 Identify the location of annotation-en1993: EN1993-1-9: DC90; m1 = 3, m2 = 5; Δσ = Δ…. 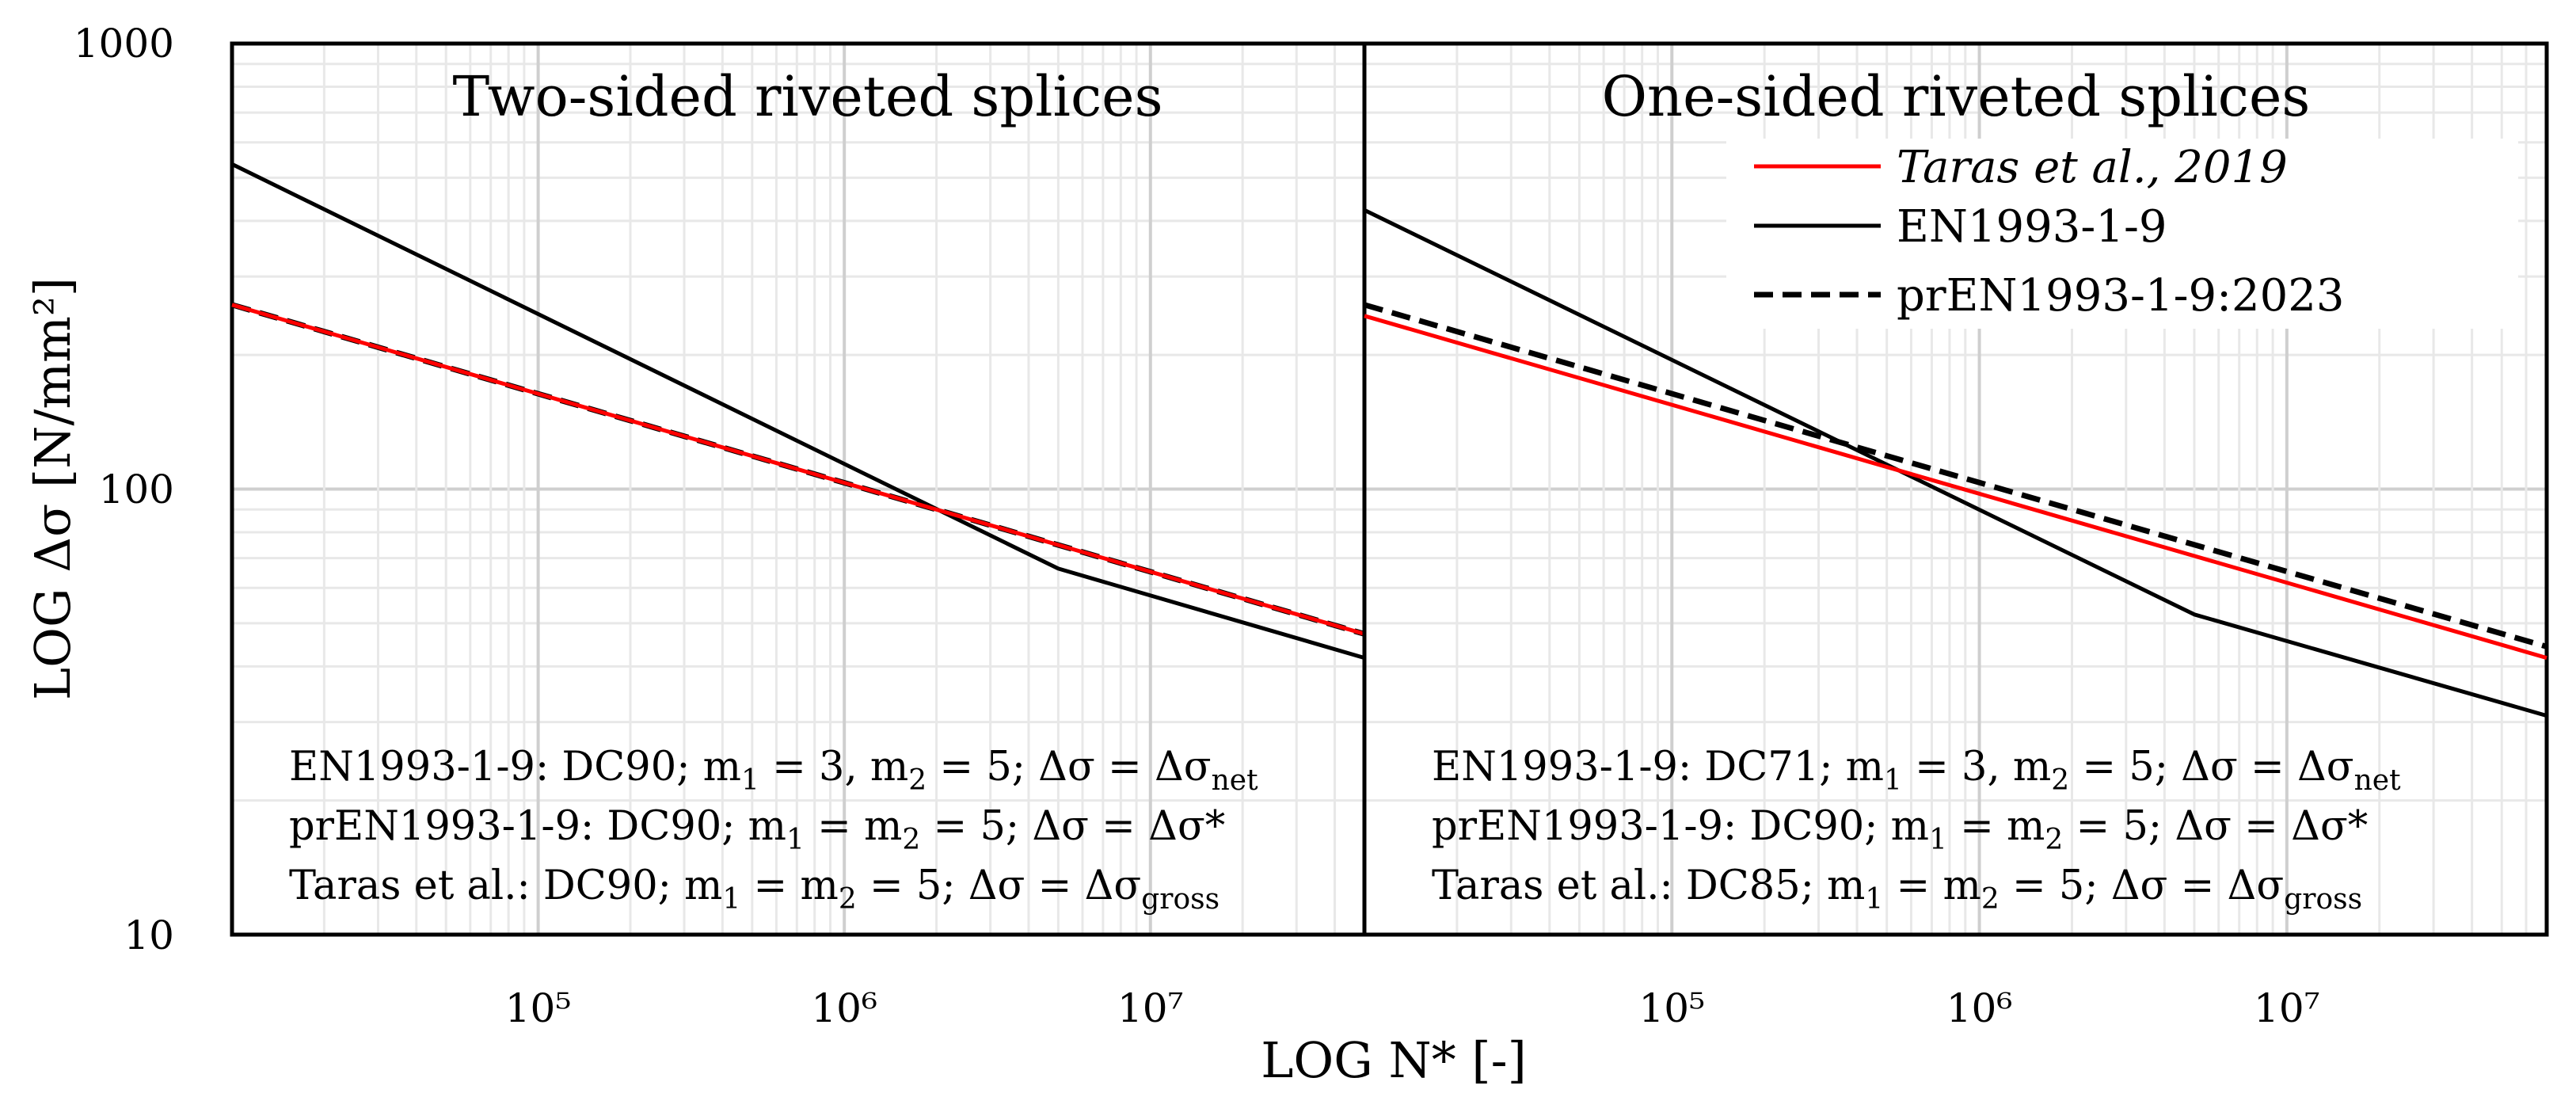
(773, 770).